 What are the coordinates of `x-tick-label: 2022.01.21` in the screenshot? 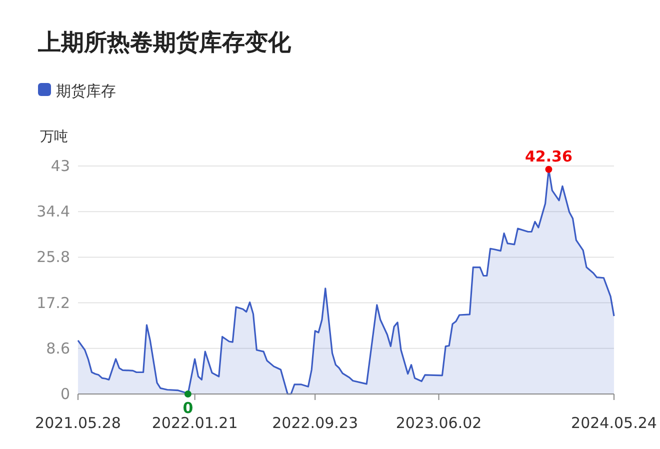 It's located at (195, 423).